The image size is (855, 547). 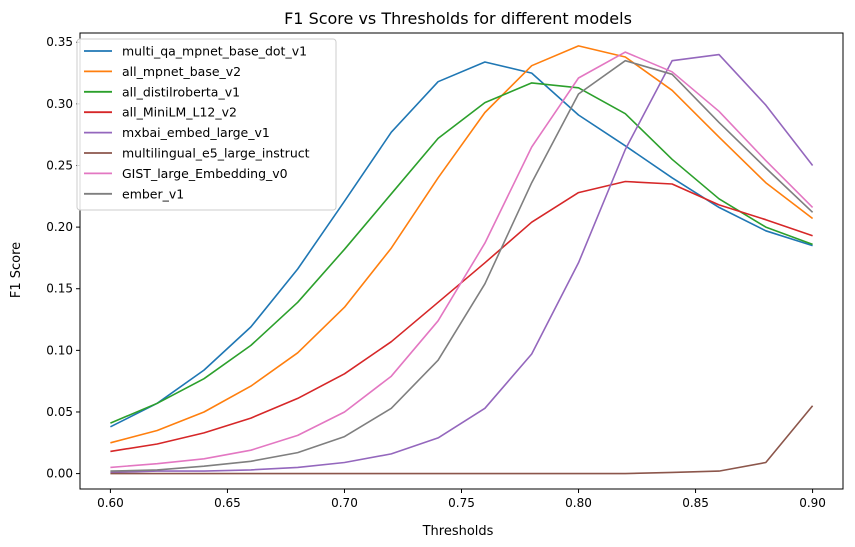 What do you see at coordinates (578, 503) in the screenshot?
I see `x-tick-label: 0.80` at bounding box center [578, 503].